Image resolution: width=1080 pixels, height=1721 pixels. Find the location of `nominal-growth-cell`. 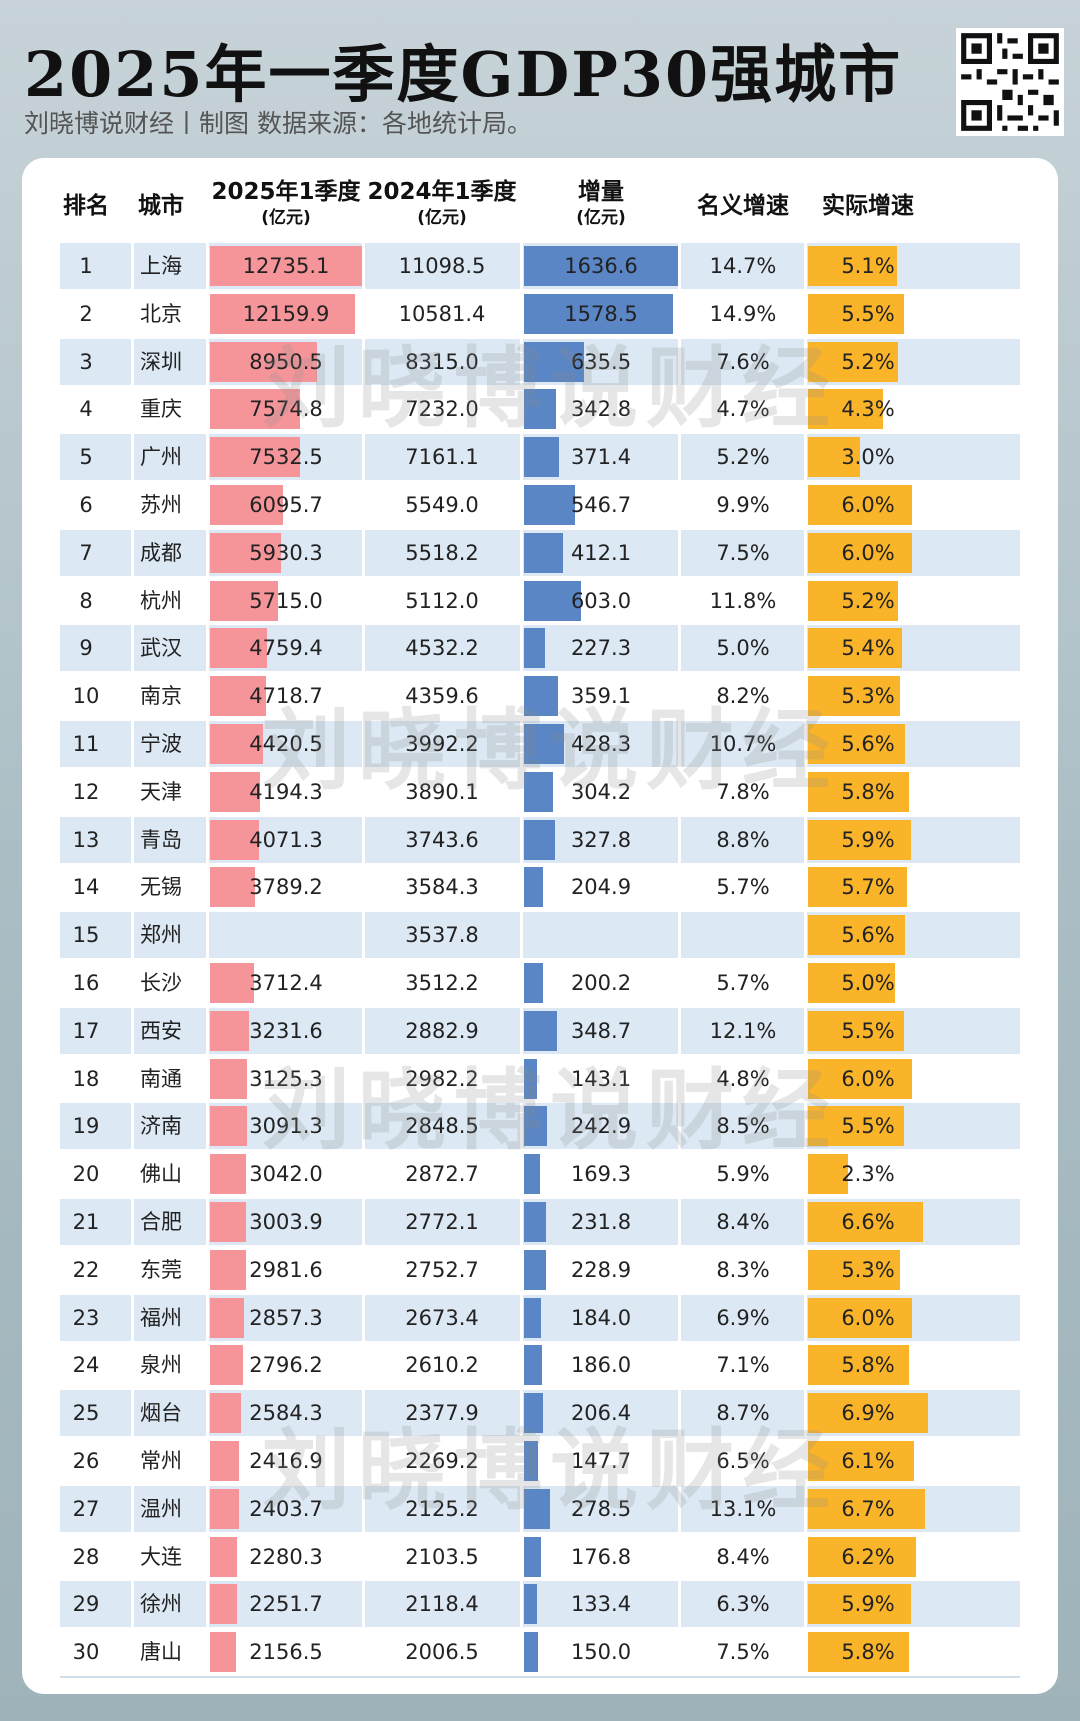

nominal-growth-cell is located at coordinates (743, 935).